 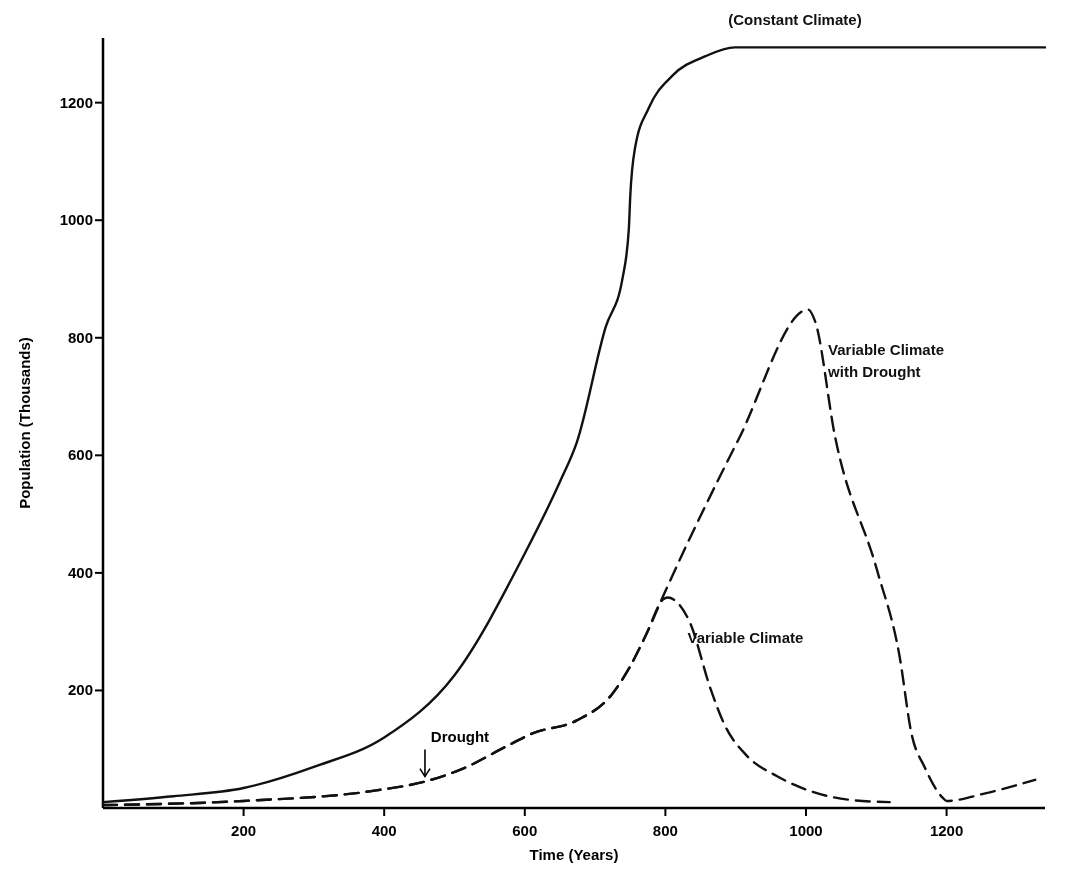 What do you see at coordinates (946, 830) in the screenshot?
I see `x-tick-label: 1200` at bounding box center [946, 830].